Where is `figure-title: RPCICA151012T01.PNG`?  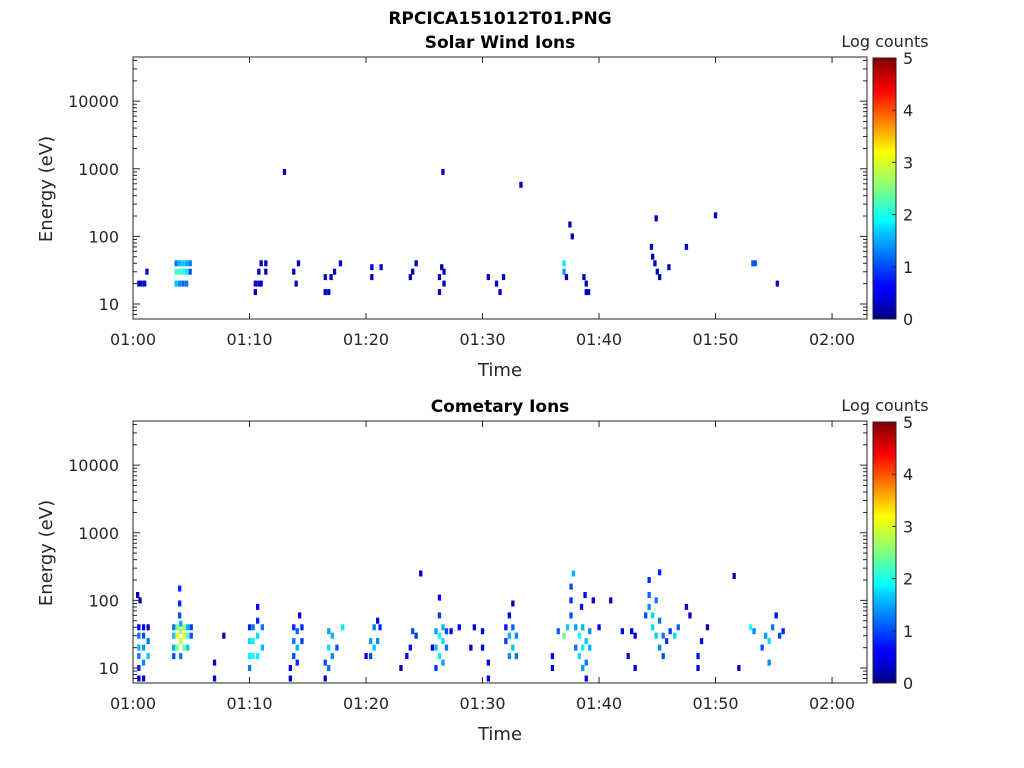
figure-title: RPCICA151012T01.PNG is located at coordinates (499, 19).